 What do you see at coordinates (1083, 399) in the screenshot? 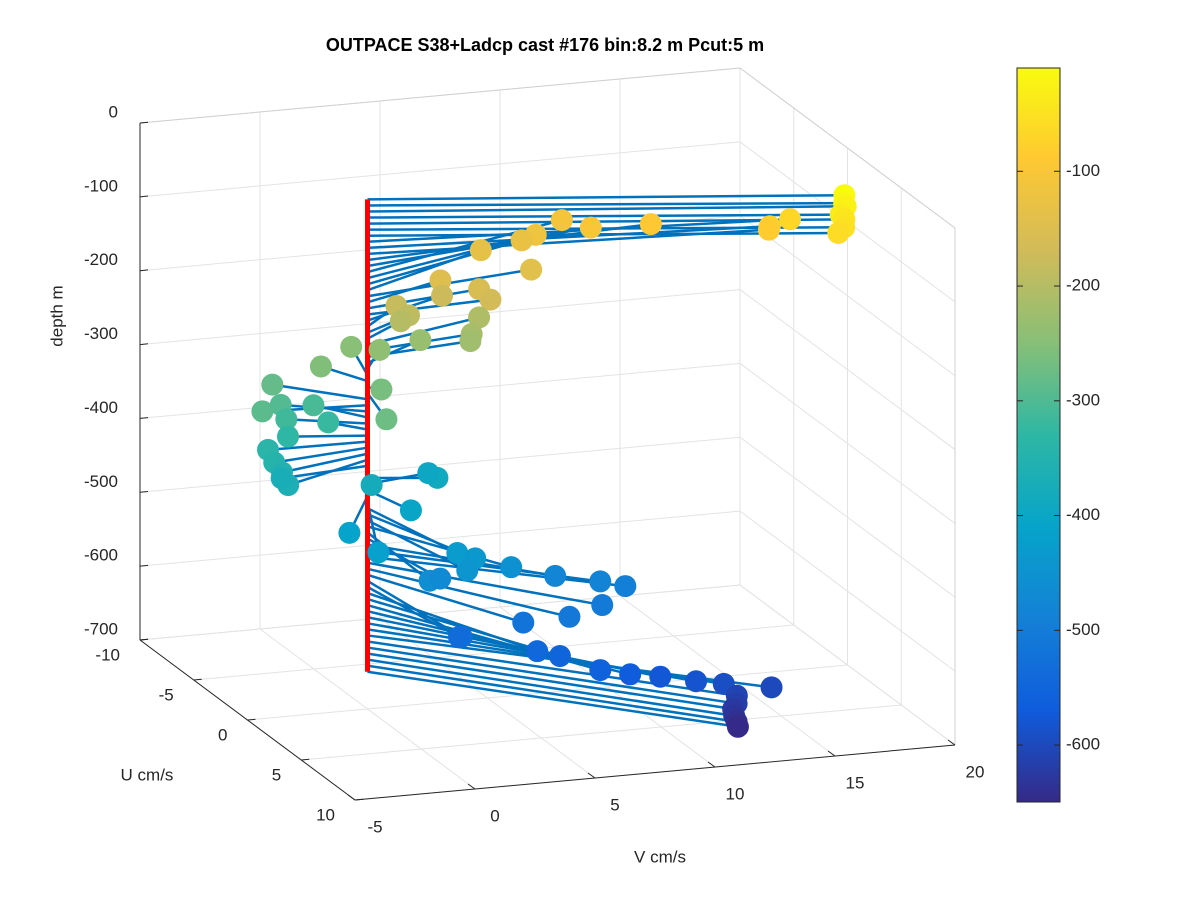
I see `colorbar-tick-label: -300` at bounding box center [1083, 399].